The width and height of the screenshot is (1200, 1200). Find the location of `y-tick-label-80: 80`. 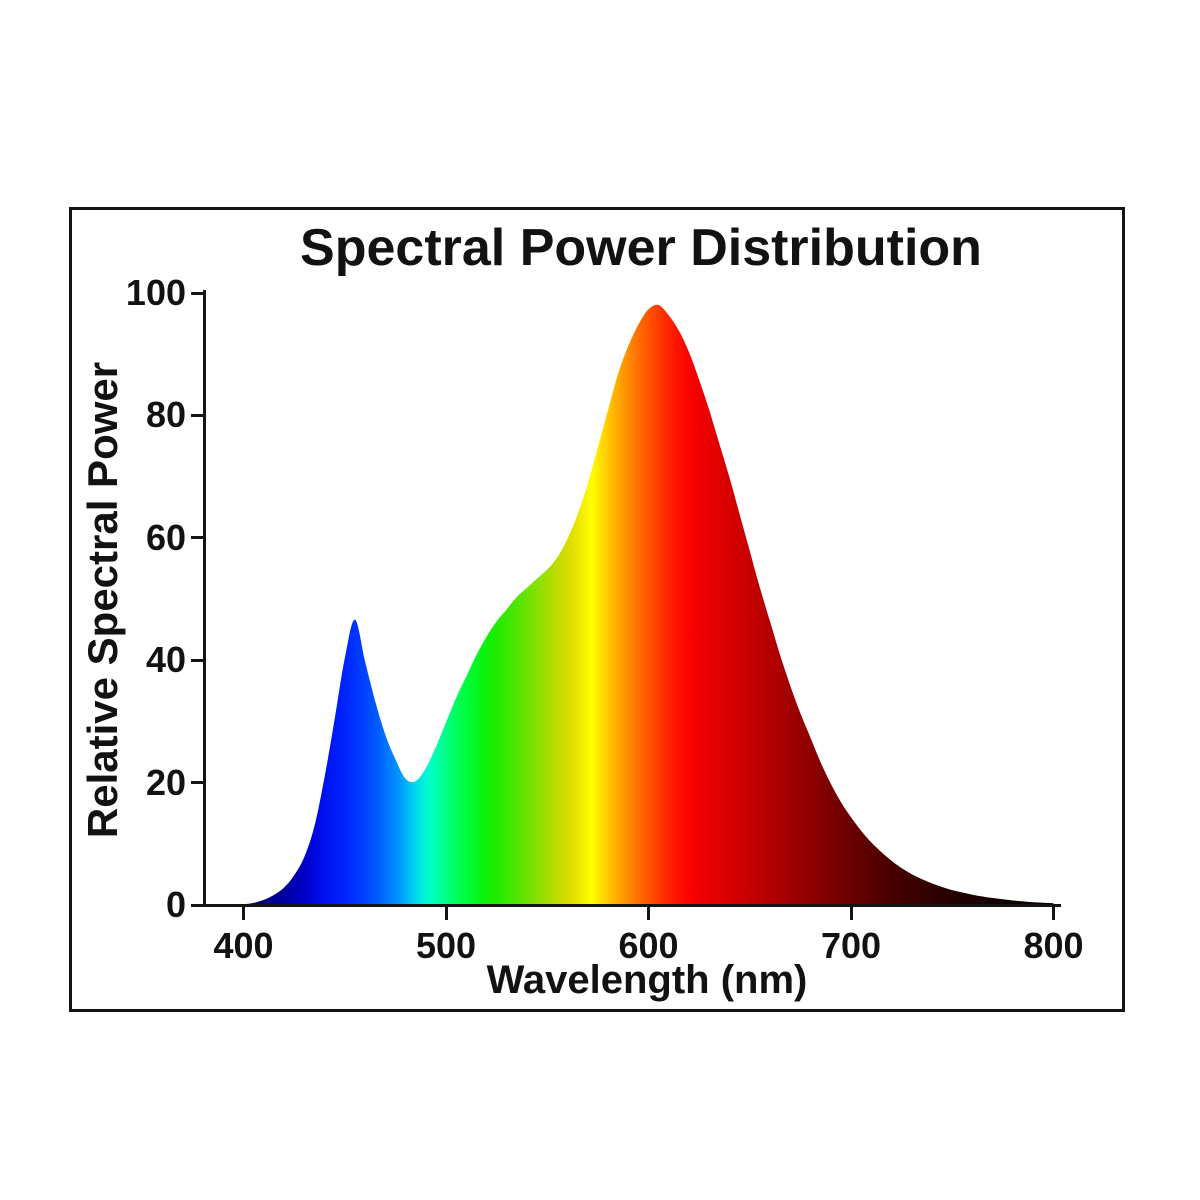

y-tick-label-80: 80 is located at coordinates (165, 415).